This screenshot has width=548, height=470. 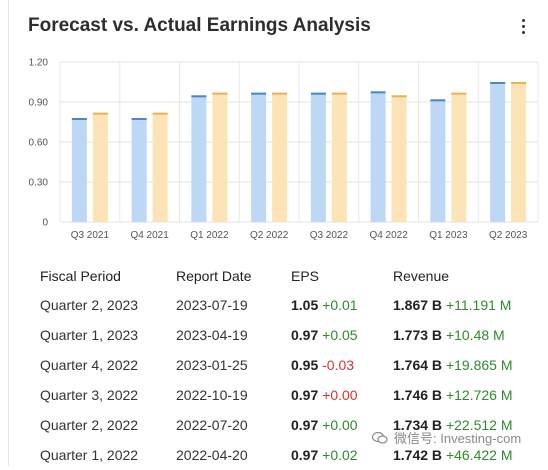 What do you see at coordinates (39, 63) in the screenshot?
I see `y-tick-label: 1.20` at bounding box center [39, 63].